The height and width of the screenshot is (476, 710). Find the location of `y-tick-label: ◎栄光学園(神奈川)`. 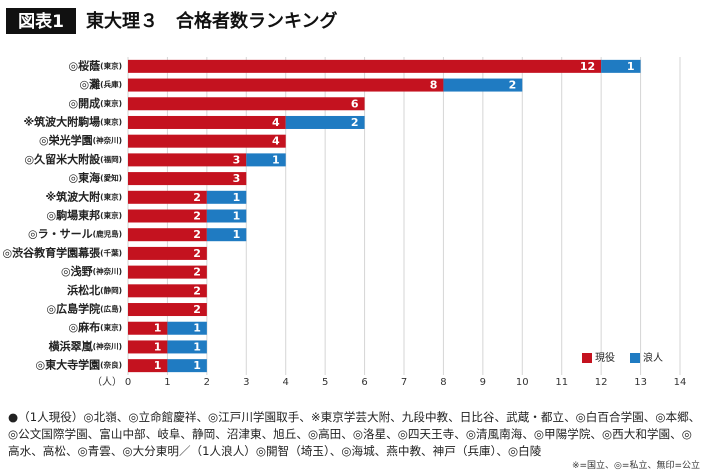

y-tick-label: ◎栄光学園(神奈川) is located at coordinates (80, 140).